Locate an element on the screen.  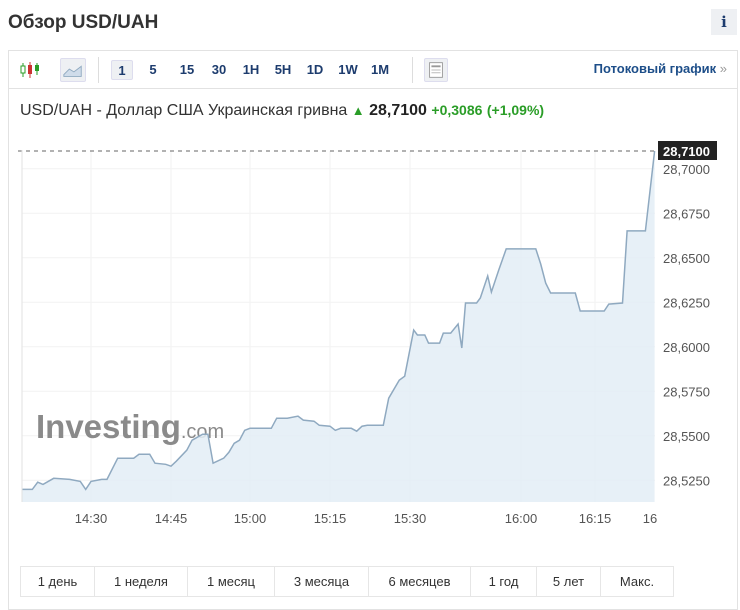
range-1-day: 1 день is located at coordinates (58, 581).